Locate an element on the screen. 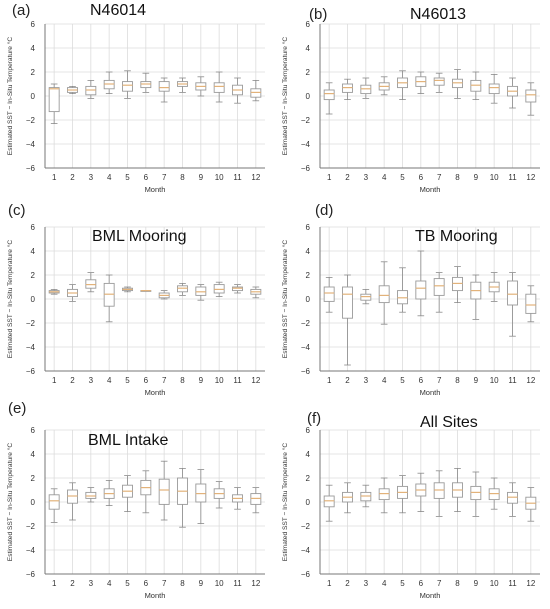 The image size is (550, 609). panel-label: (c) is located at coordinates (17, 210).